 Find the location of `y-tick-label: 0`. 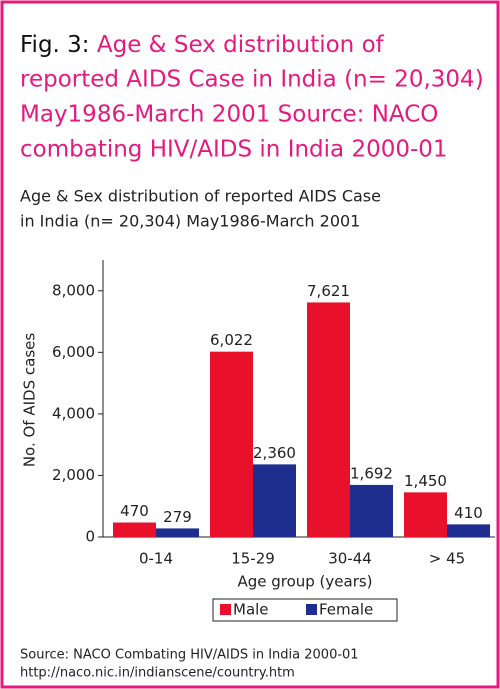

y-tick-label: 0 is located at coordinates (90, 537).